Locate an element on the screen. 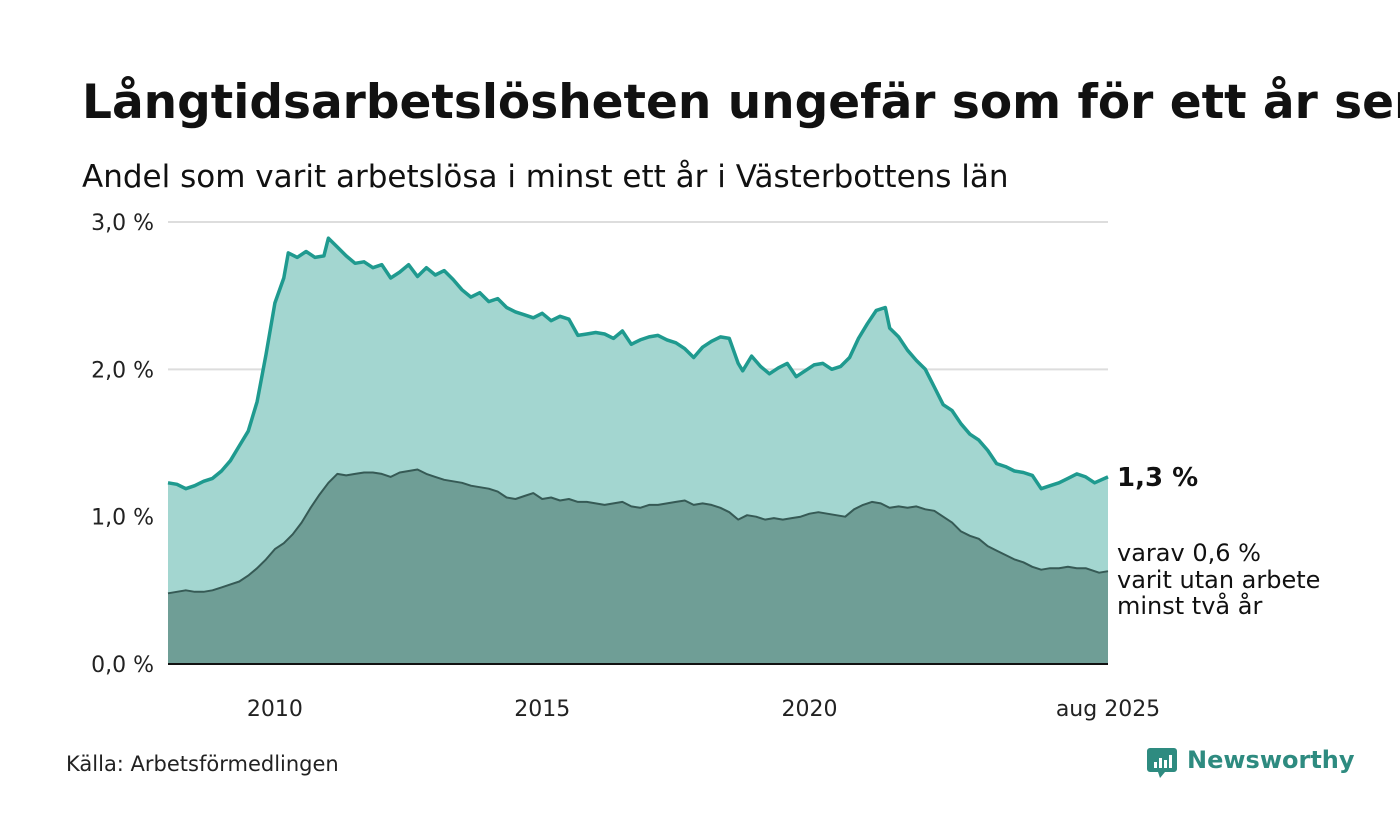 The height and width of the screenshot is (840, 1400). y-tick-label: 3,0 % is located at coordinates (122, 223).